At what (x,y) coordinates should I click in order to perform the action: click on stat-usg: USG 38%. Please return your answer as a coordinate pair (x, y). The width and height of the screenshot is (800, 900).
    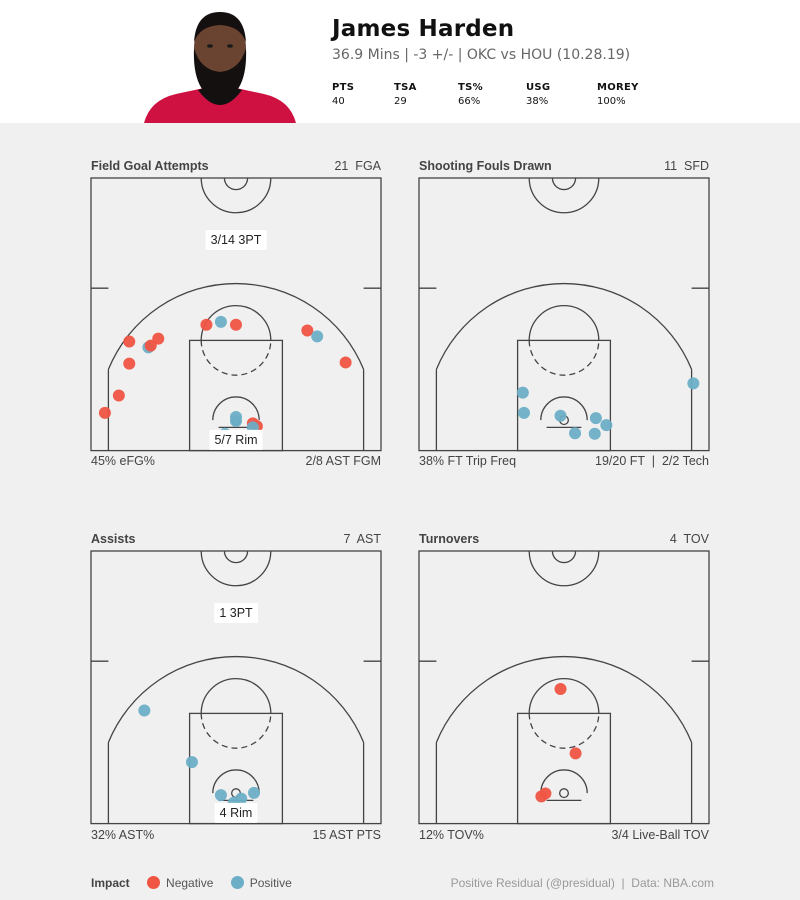
    Looking at the image, I should click on (538, 94).